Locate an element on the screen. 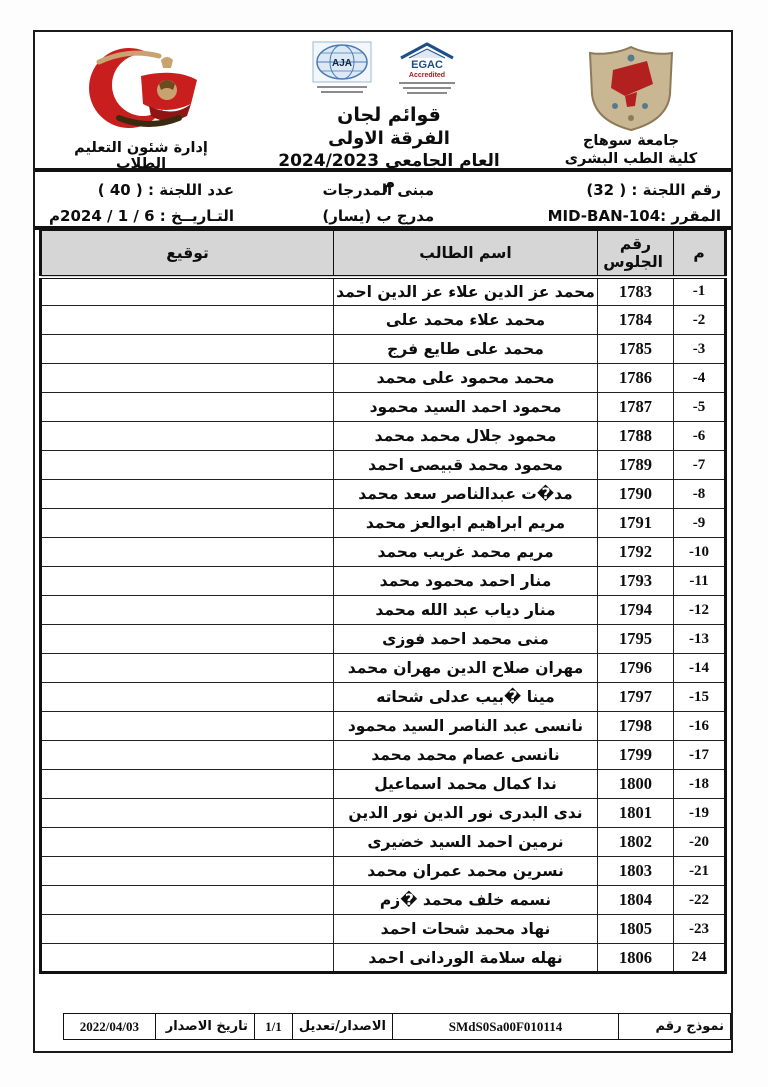 The image size is (768, 1087). issue-label: الاصدار/تعديل is located at coordinates (342, 1026).